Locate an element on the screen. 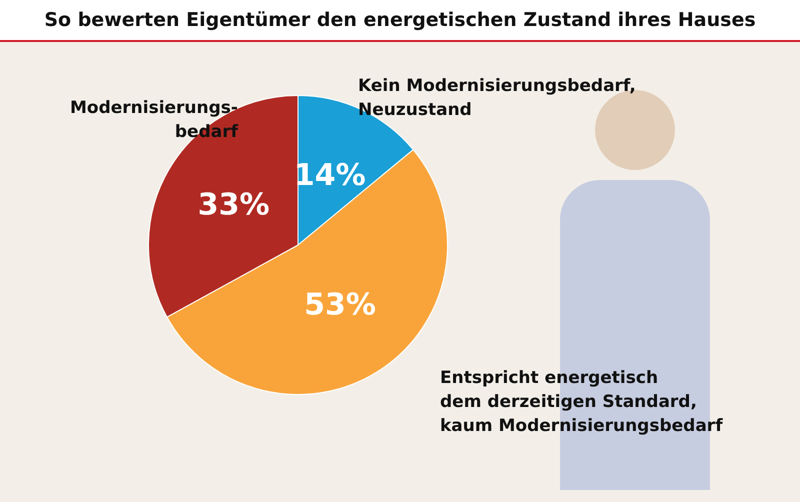  slice-label: Entspricht energetisch dem derzeitigen Standard, kaum Modernisierungsbedarf is located at coordinates (581, 402).